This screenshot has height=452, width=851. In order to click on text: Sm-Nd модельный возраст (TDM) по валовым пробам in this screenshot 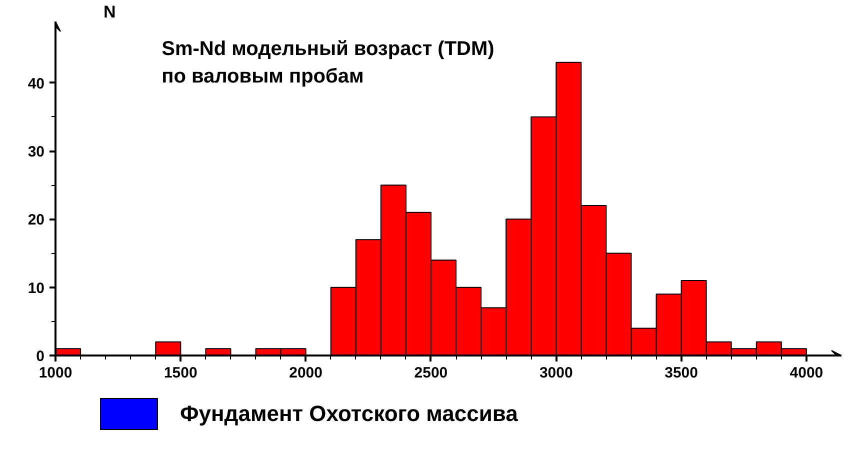, I will do `click(328, 63)`.